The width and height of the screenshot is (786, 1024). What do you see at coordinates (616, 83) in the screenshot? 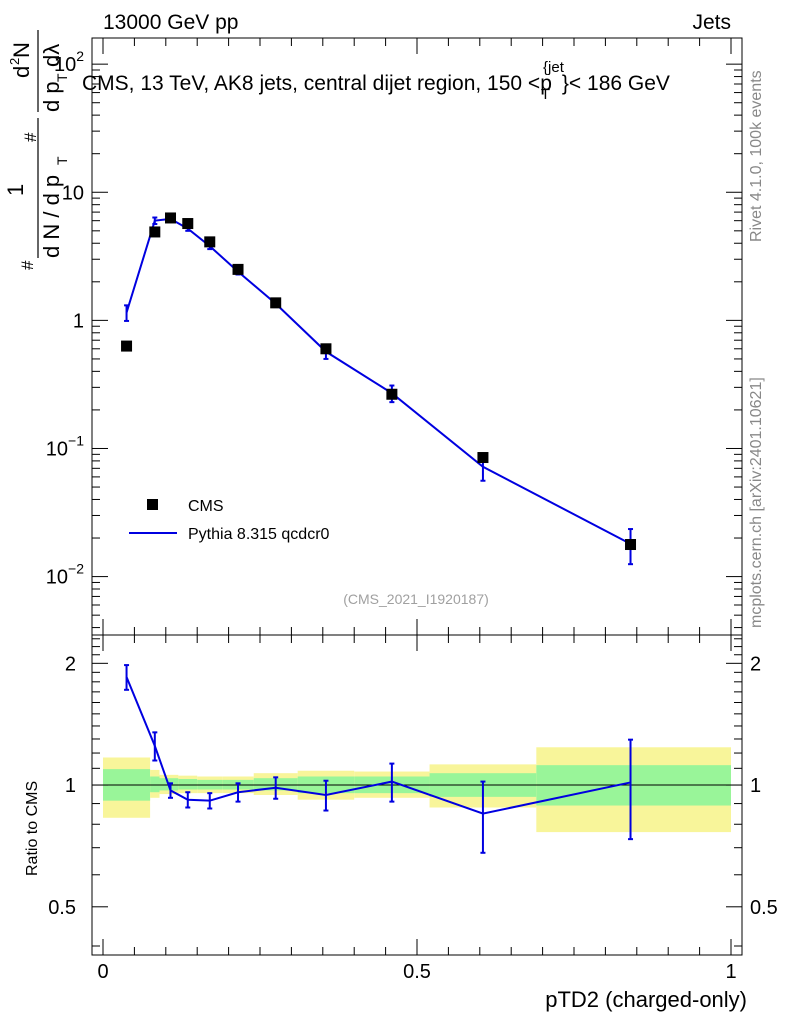
I see `plot-title-tail: }< 186 GeV` at bounding box center [616, 83].